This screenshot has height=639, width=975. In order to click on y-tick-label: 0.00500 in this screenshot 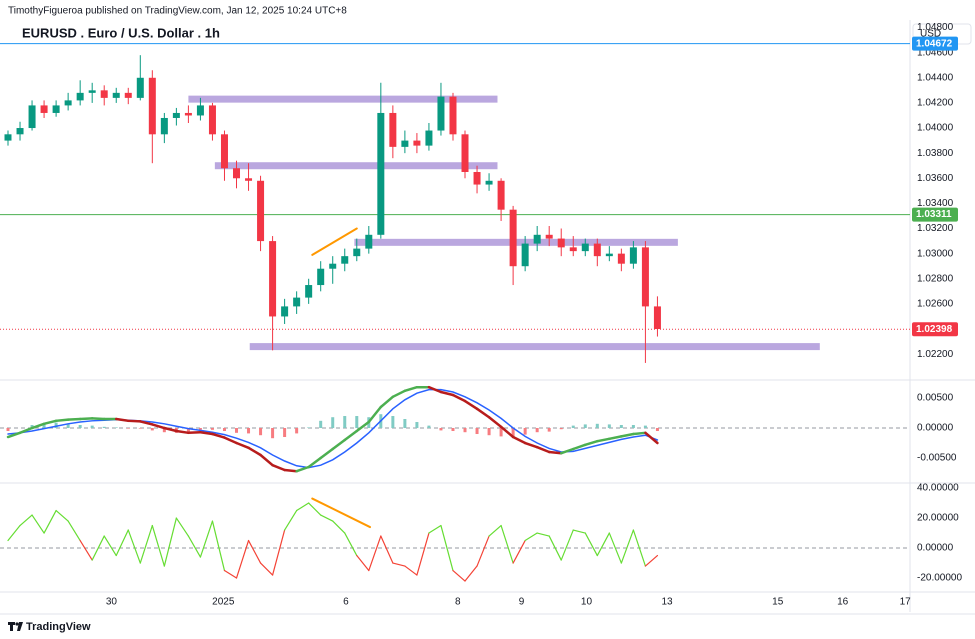, I will do `click(935, 398)`.